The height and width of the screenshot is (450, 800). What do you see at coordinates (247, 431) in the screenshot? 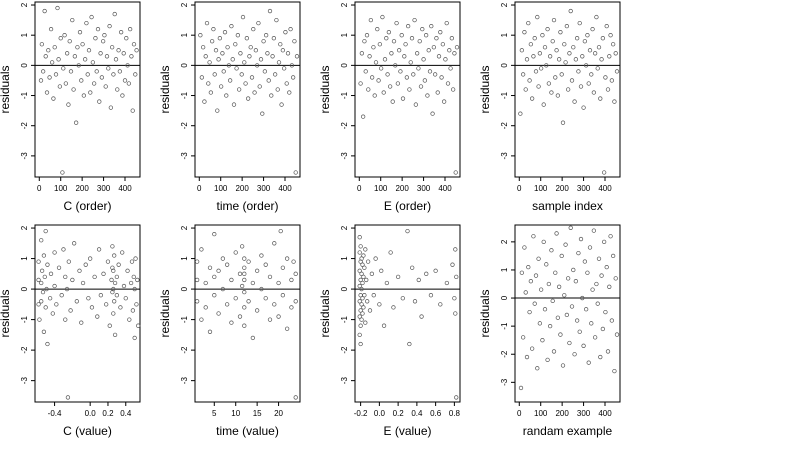
I see `x-axis-label: time (value)` at bounding box center [247, 431].